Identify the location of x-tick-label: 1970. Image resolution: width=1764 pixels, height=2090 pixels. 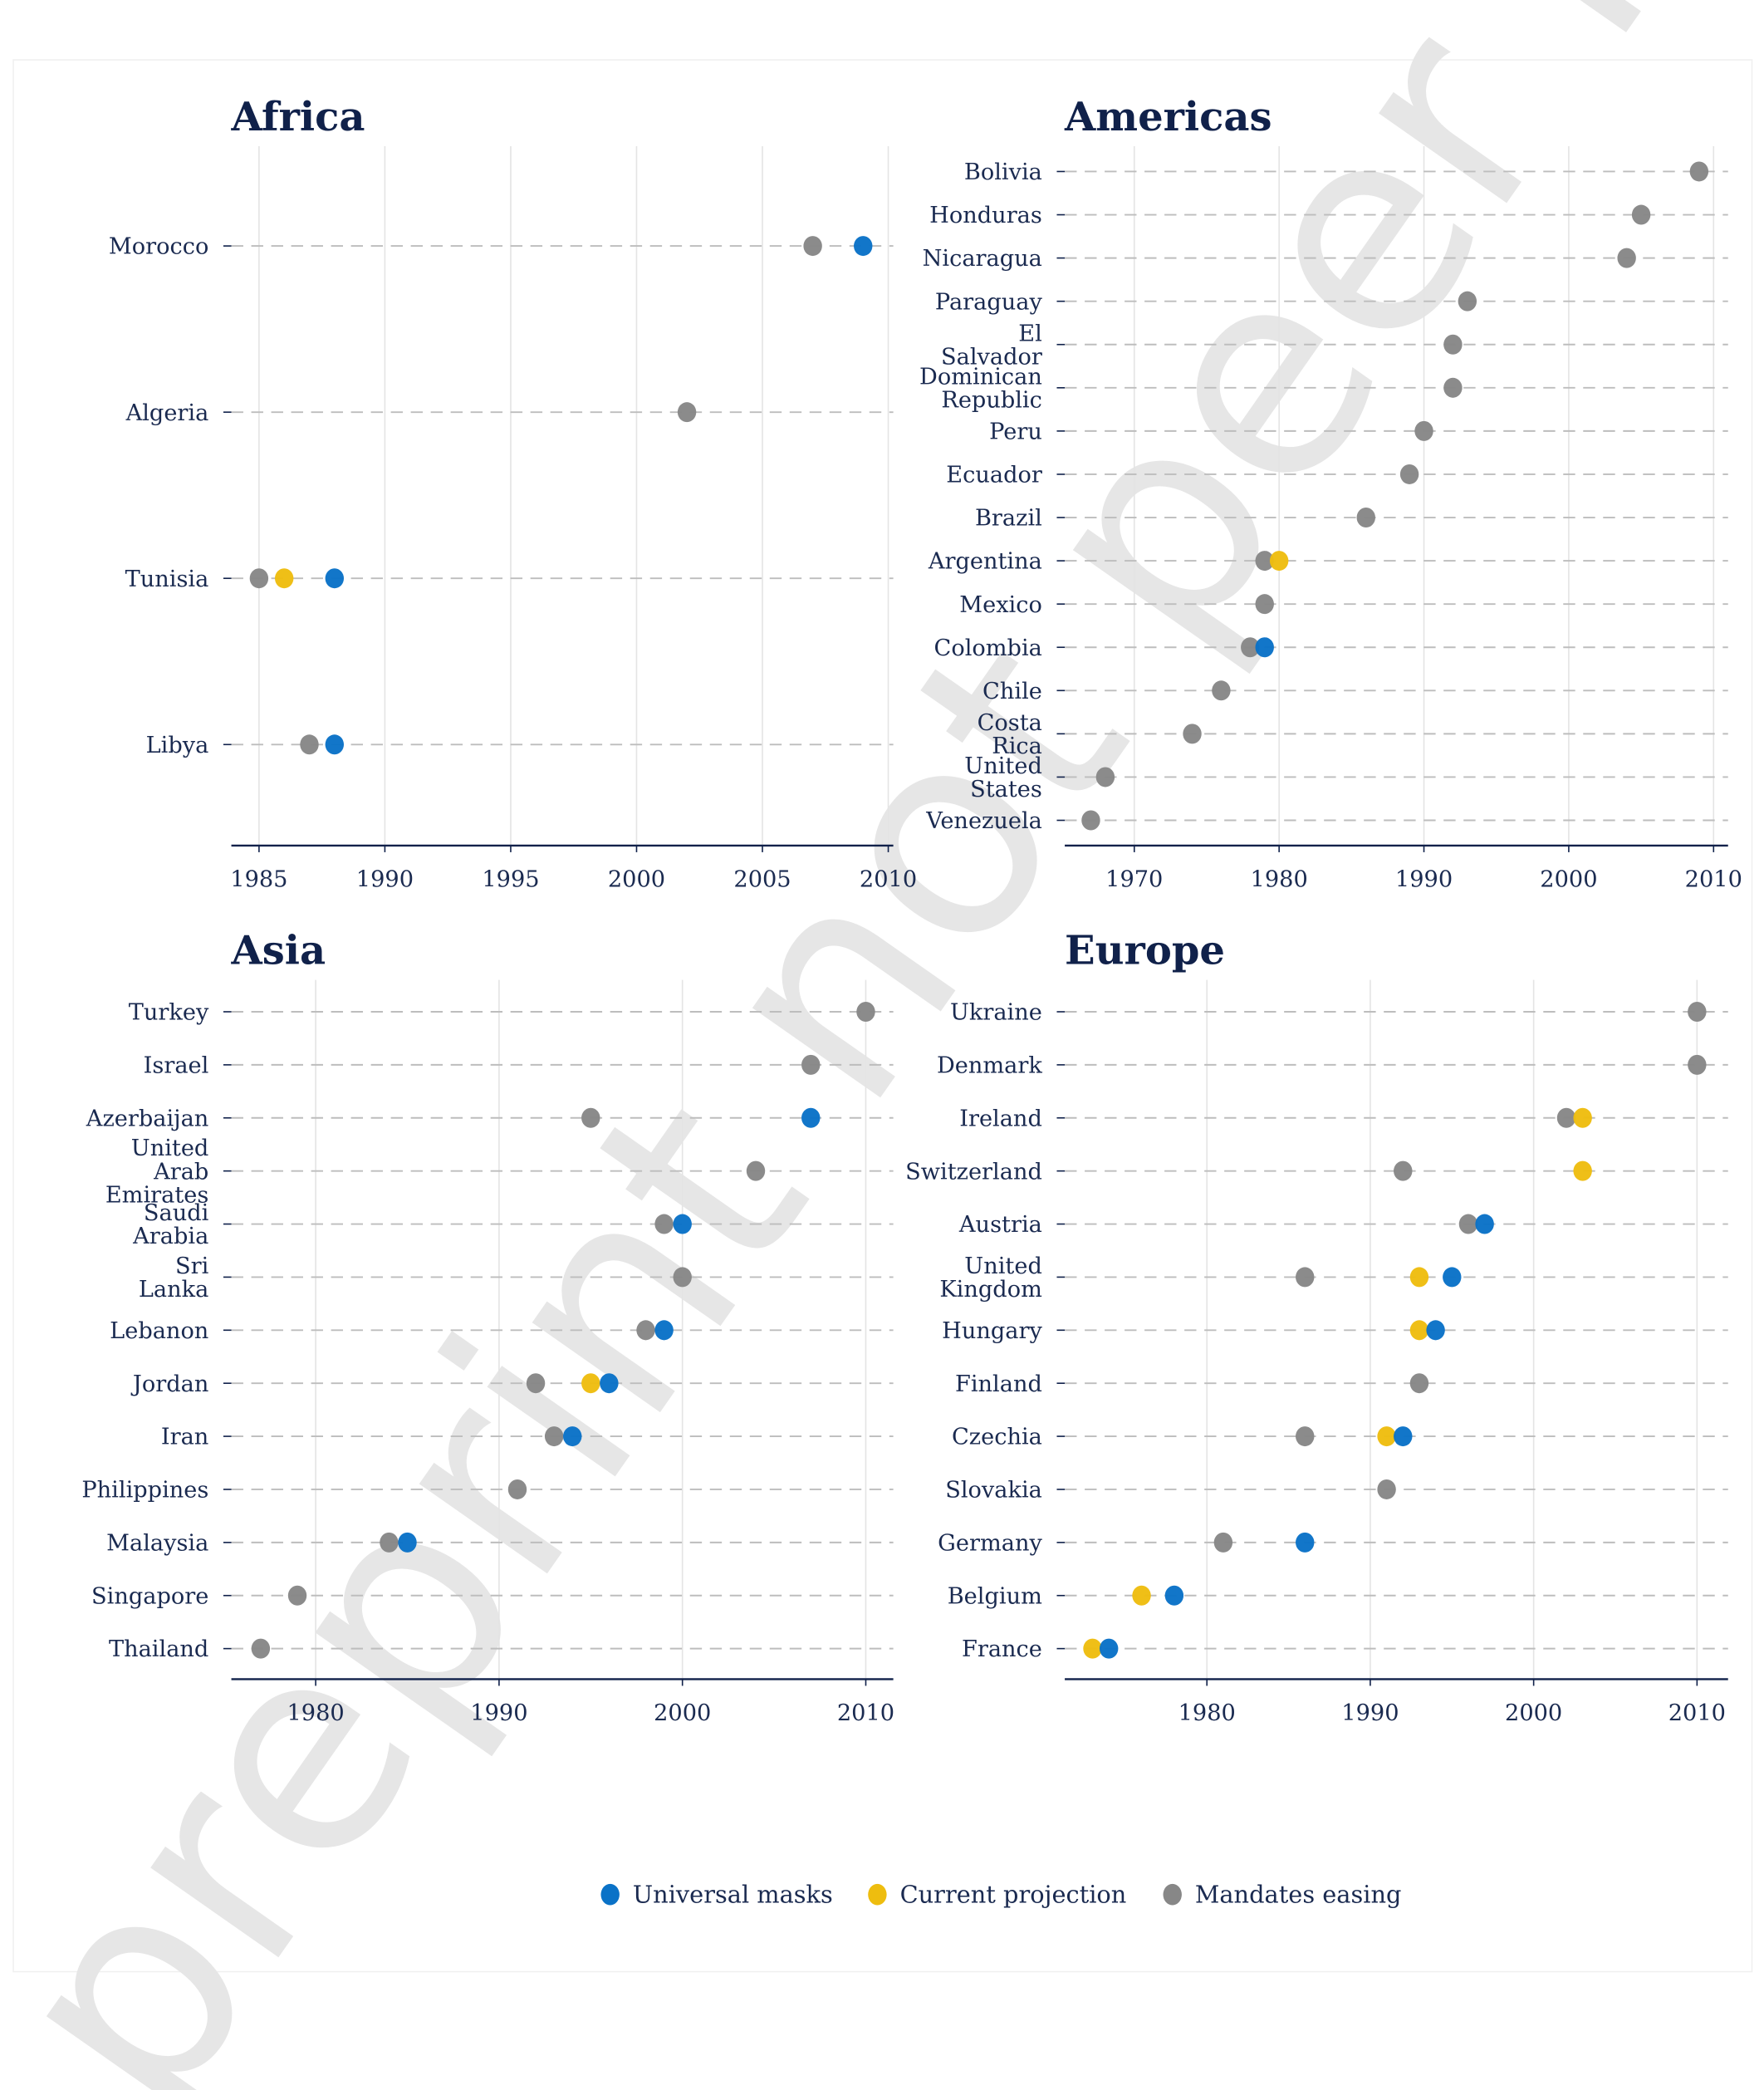
(1134, 880).